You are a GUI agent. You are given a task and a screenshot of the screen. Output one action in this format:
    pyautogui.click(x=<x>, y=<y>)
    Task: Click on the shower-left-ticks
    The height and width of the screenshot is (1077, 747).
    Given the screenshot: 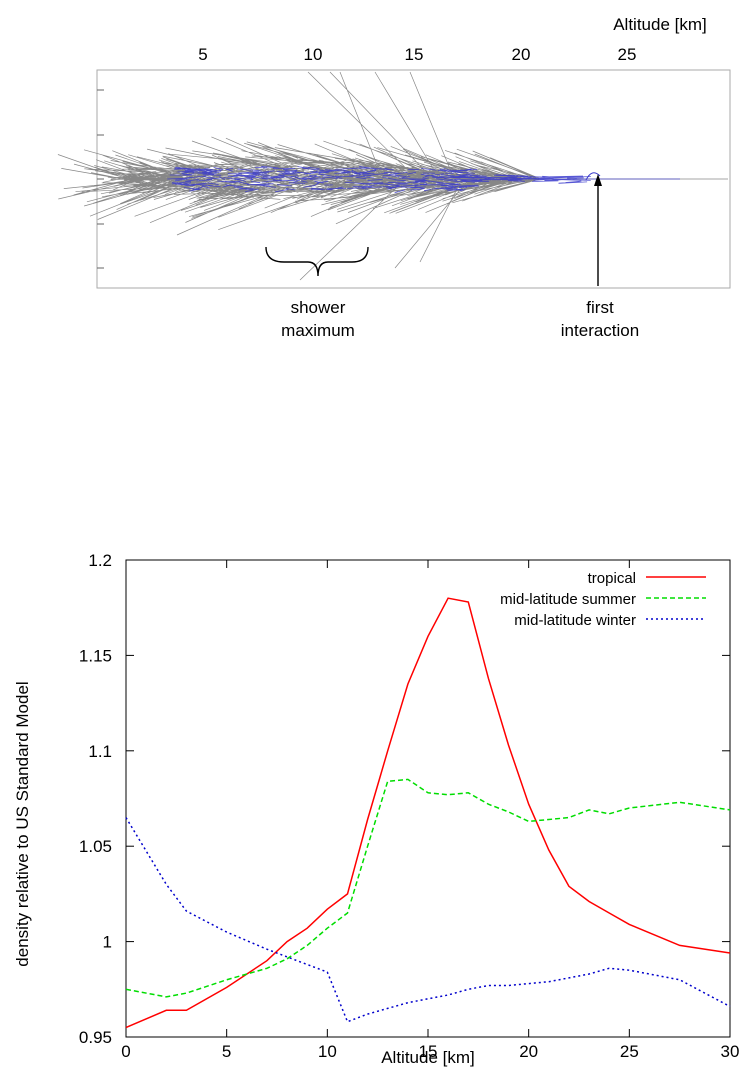 What is the action you would take?
    pyautogui.click(x=100, y=179)
    